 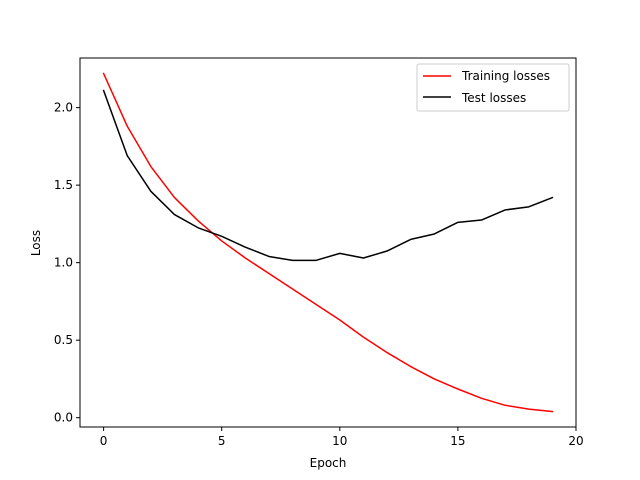 I want to click on x-tick-label: 0, so click(x=104, y=441).